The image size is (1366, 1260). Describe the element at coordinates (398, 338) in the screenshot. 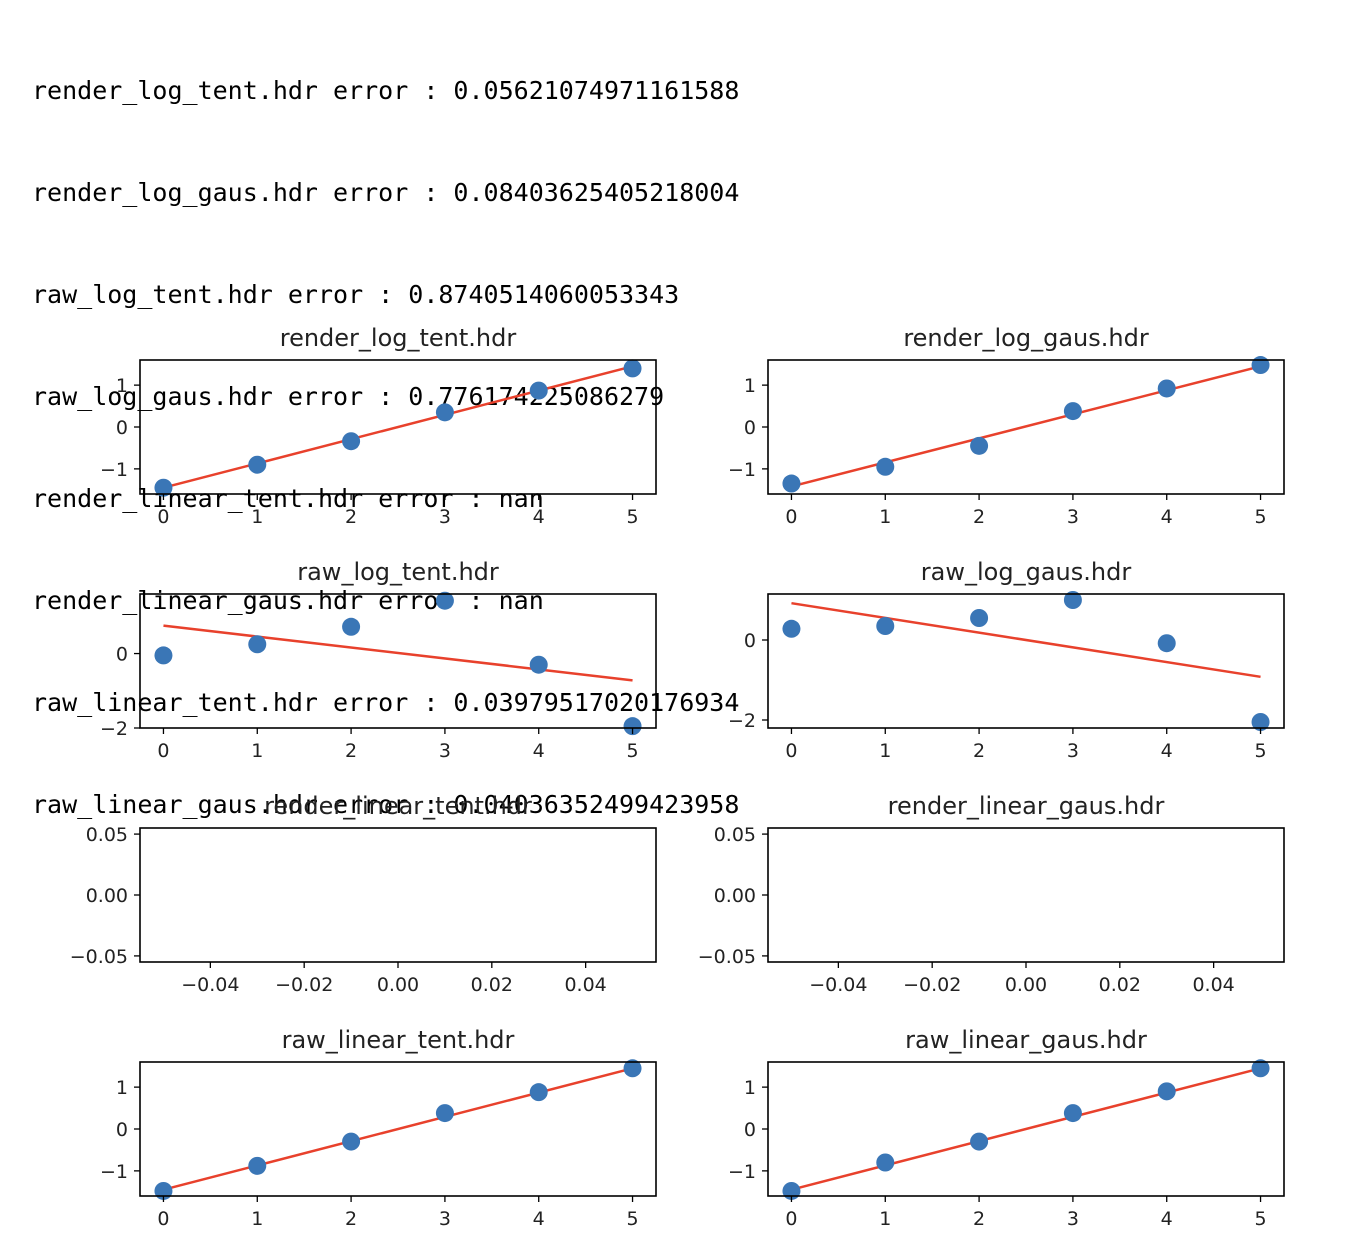

I see `subplot-title: render_log_tent.hdr` at that location.